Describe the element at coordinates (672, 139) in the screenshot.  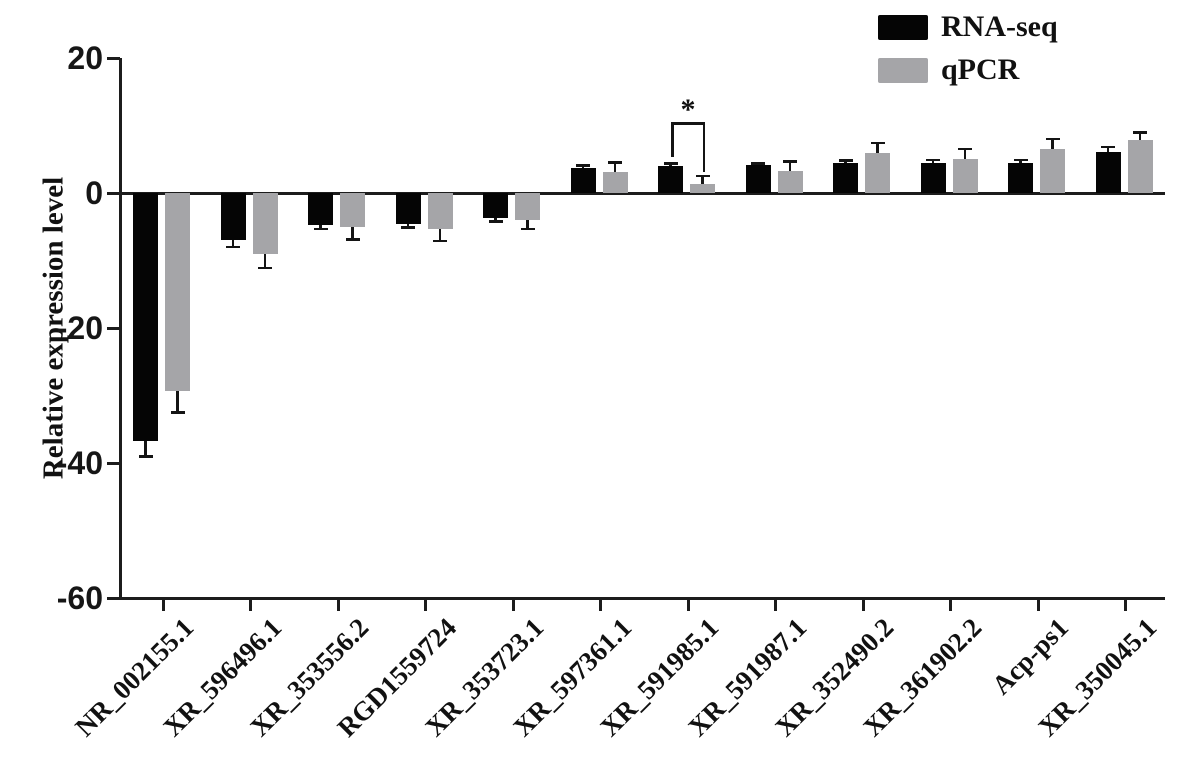
I see `sig-bracket-left-leg` at that location.